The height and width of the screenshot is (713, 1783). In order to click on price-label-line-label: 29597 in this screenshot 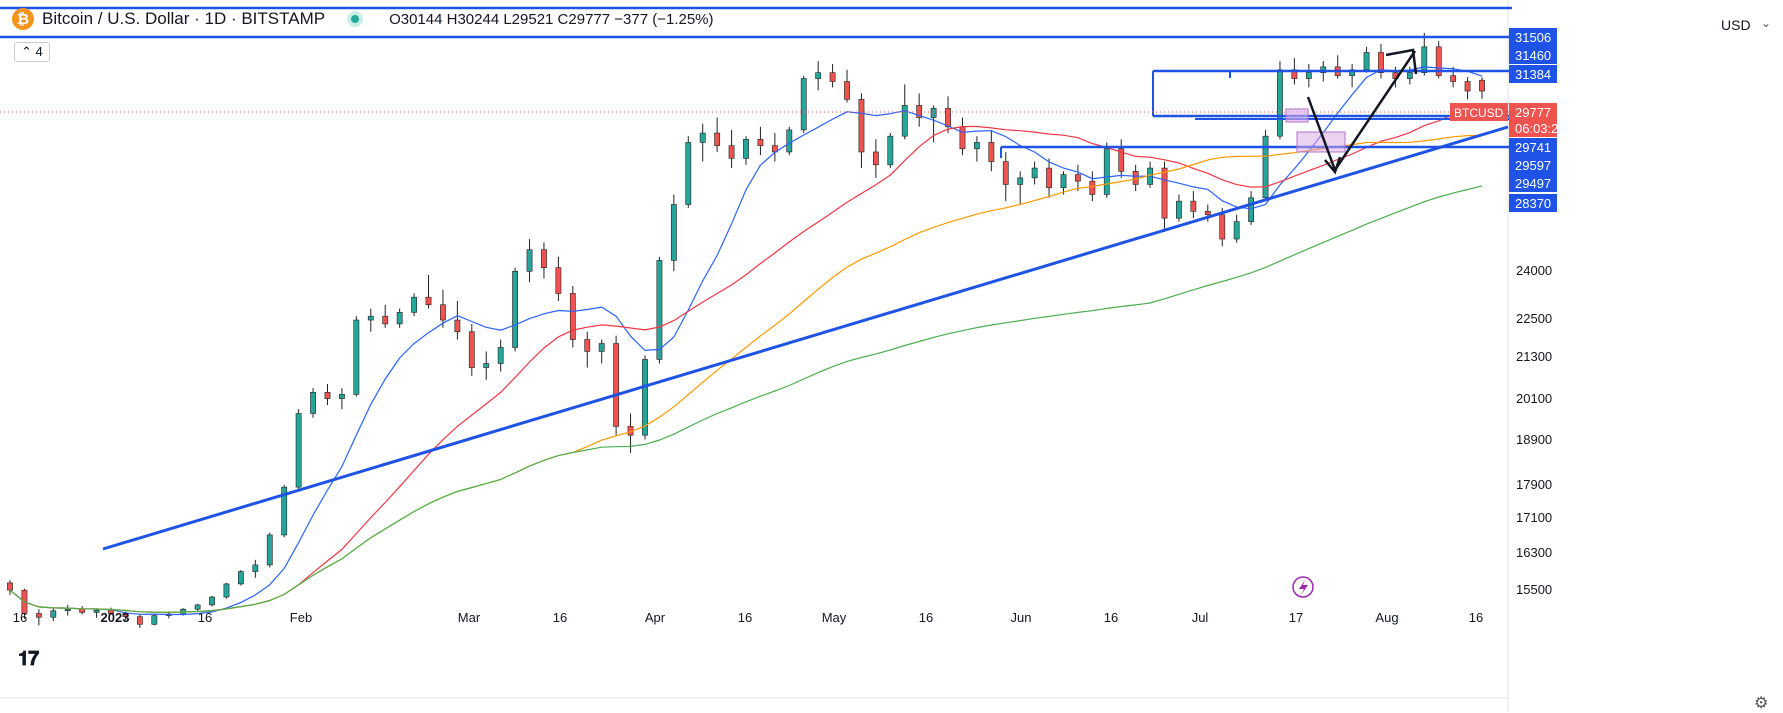, I will do `click(1533, 165)`.